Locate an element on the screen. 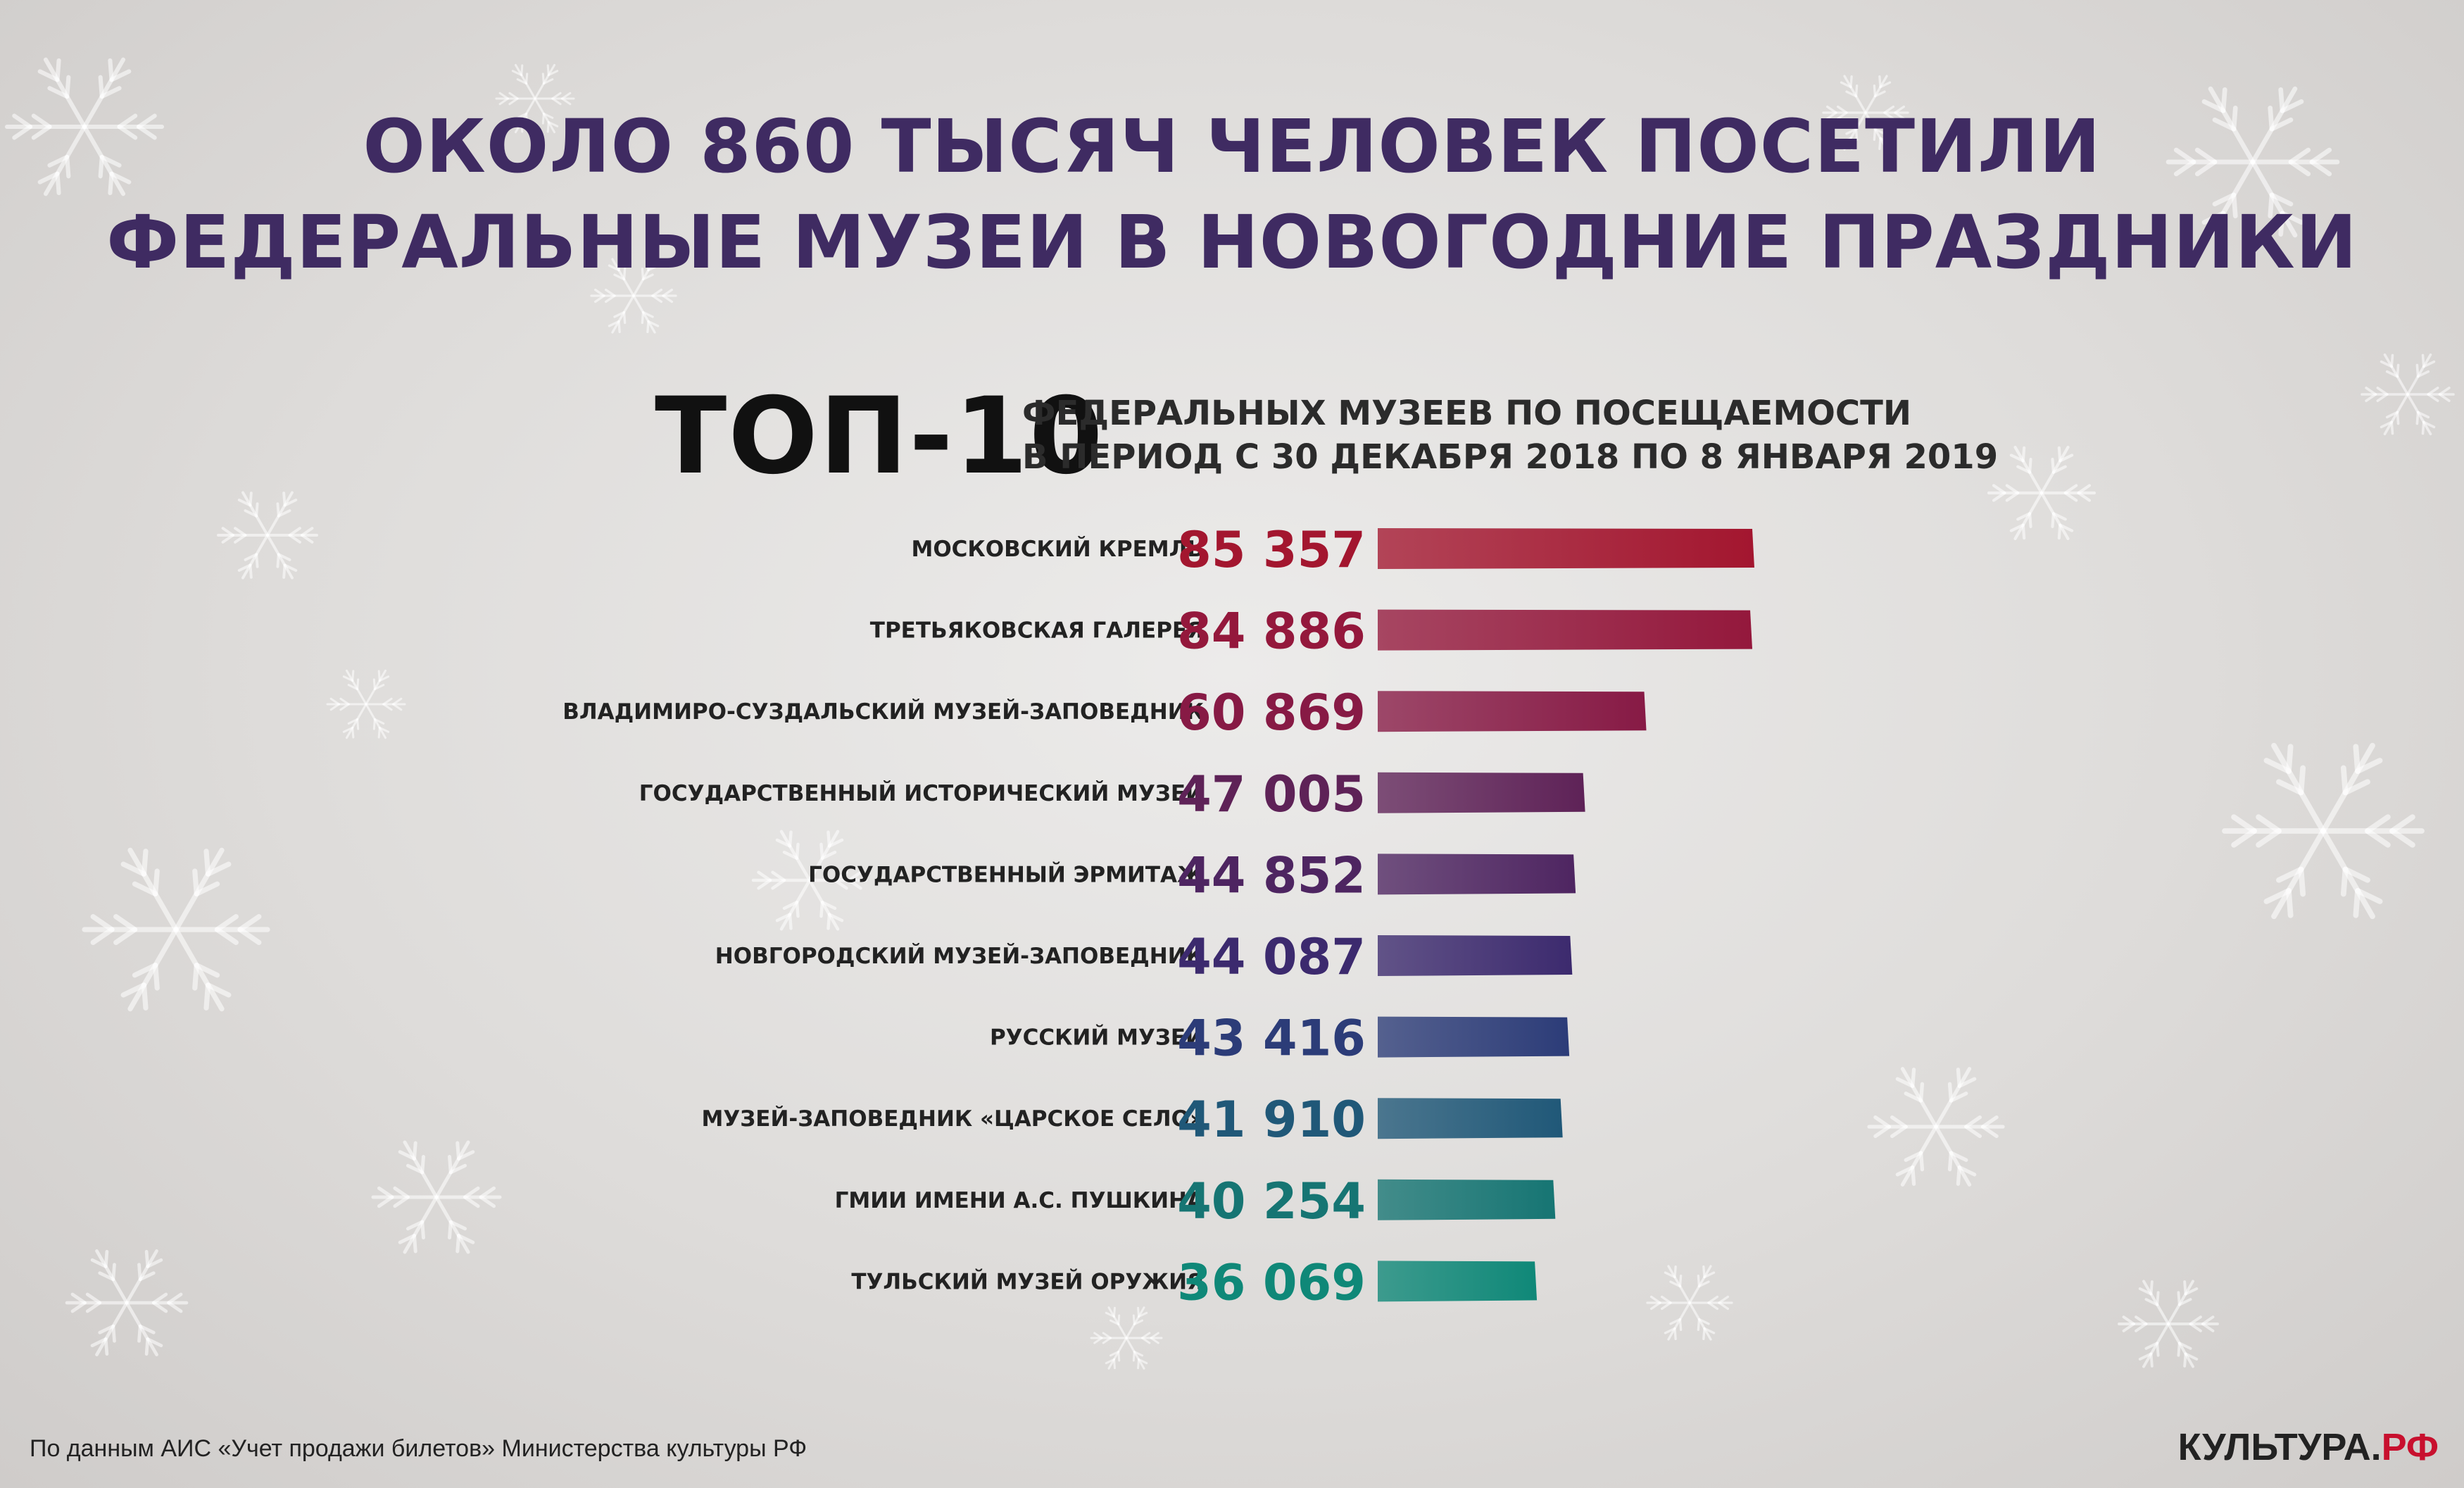  value-label: 43 416 is located at coordinates (1271, 1039).